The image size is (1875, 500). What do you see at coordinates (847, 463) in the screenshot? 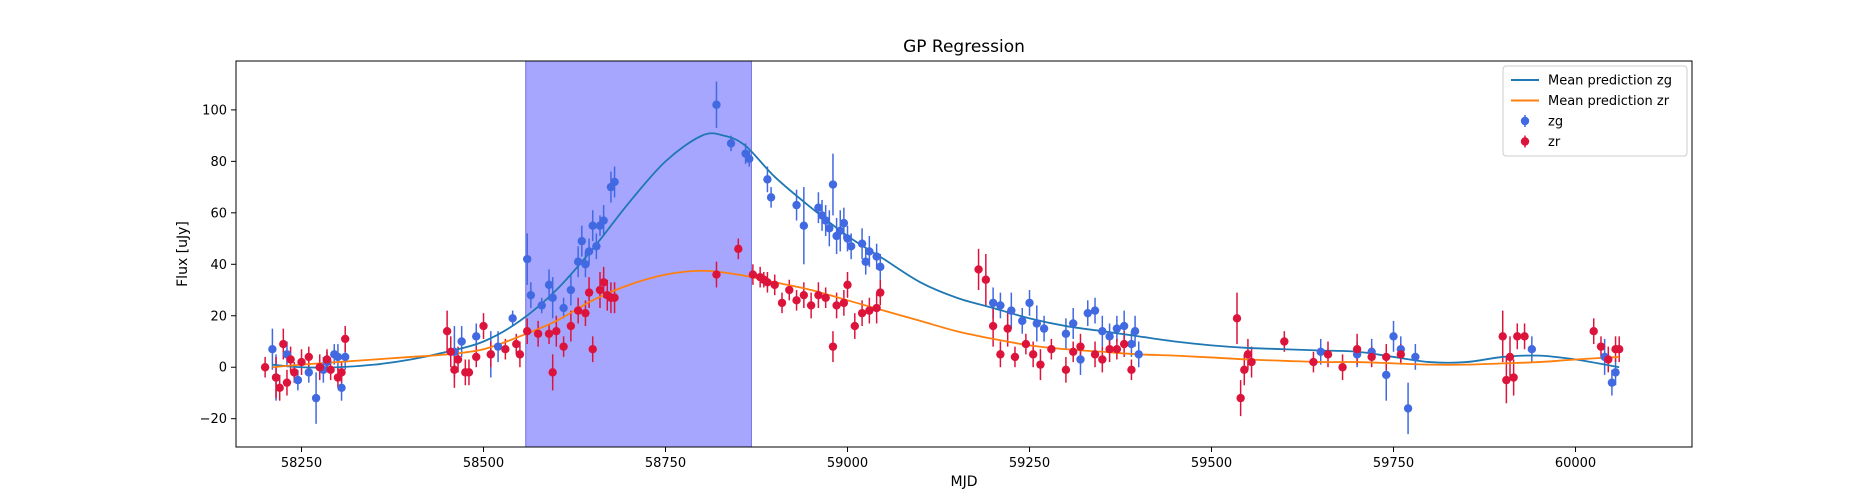
I see `x-tick-label: 59000` at bounding box center [847, 463].